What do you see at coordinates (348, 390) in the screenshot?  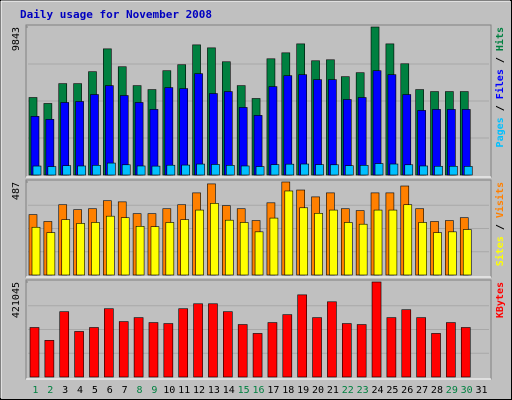 I see `x-tick-label: 22` at bounding box center [348, 390].